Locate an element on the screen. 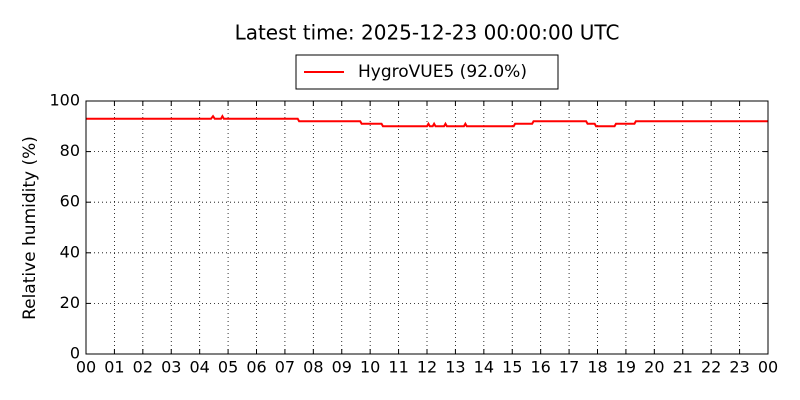  x-tick-label: 02 is located at coordinates (143, 367).